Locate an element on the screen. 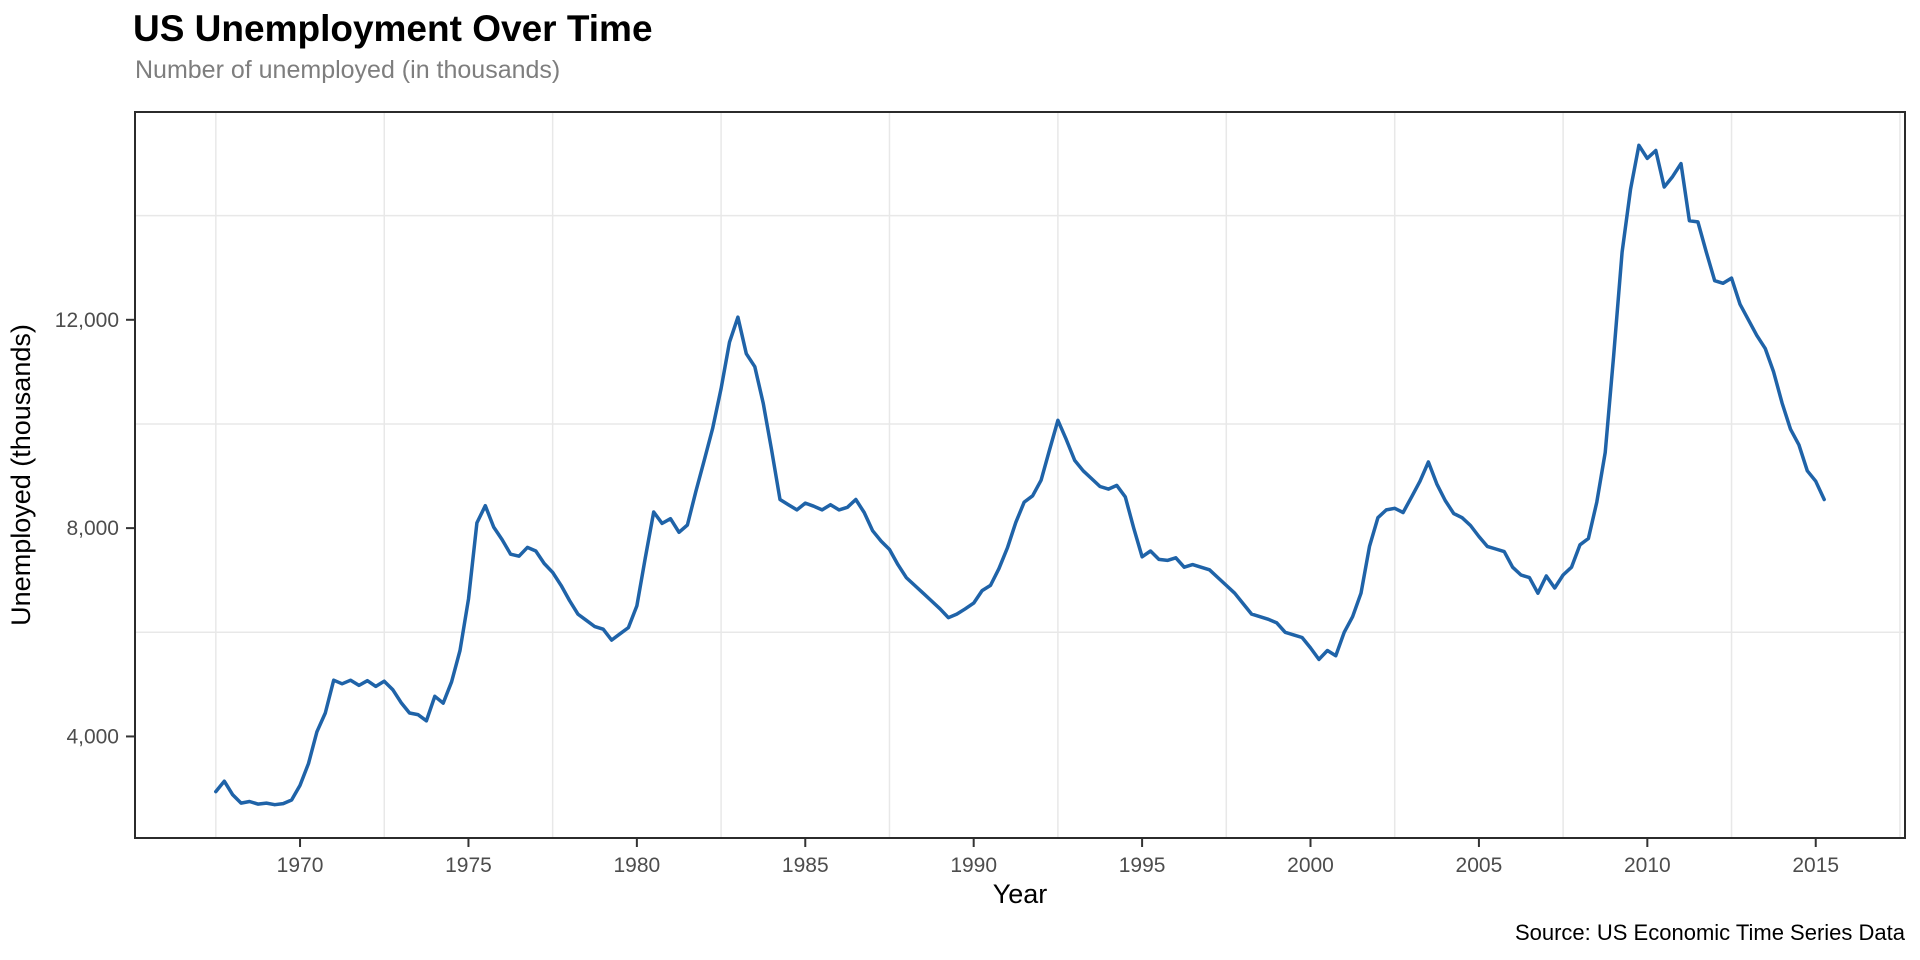 The image size is (1920, 960). x-tick-label: 2000 is located at coordinates (1310, 865).